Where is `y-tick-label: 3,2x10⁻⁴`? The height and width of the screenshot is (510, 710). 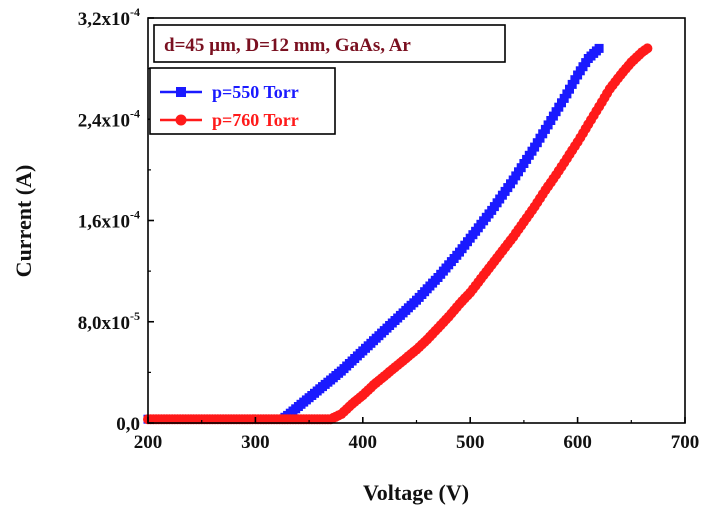
y-tick-label: 3,2x10⁻⁴ is located at coordinates (109, 17).